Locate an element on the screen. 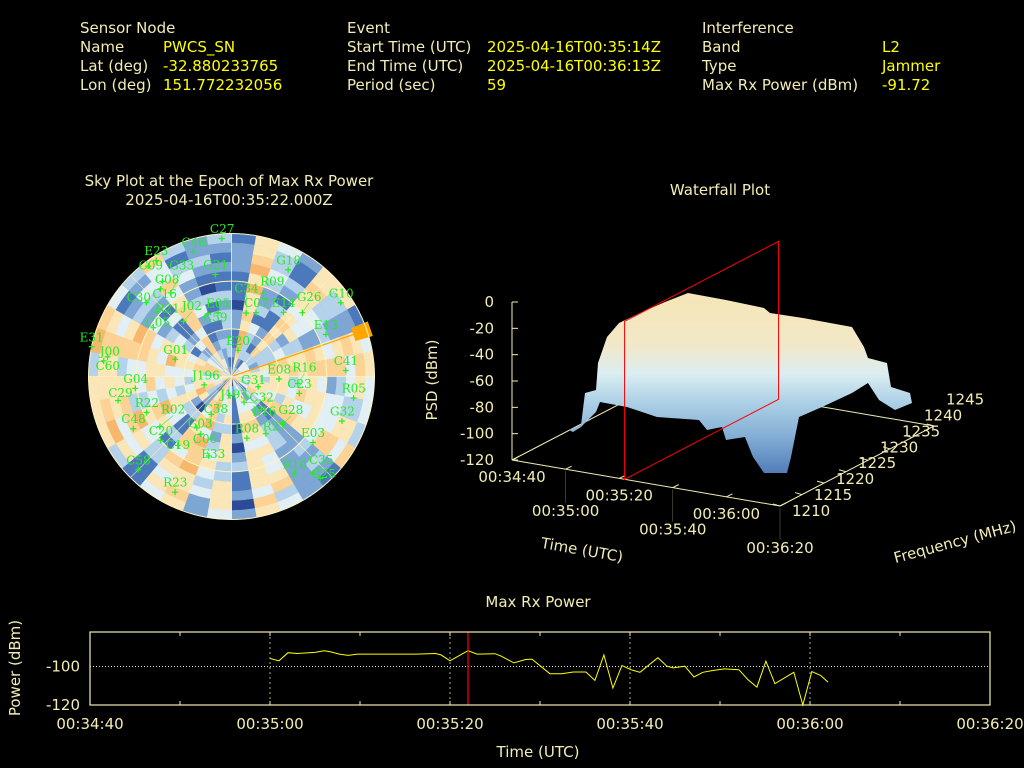  frequency-tick-label: 1230 is located at coordinates (899, 447).